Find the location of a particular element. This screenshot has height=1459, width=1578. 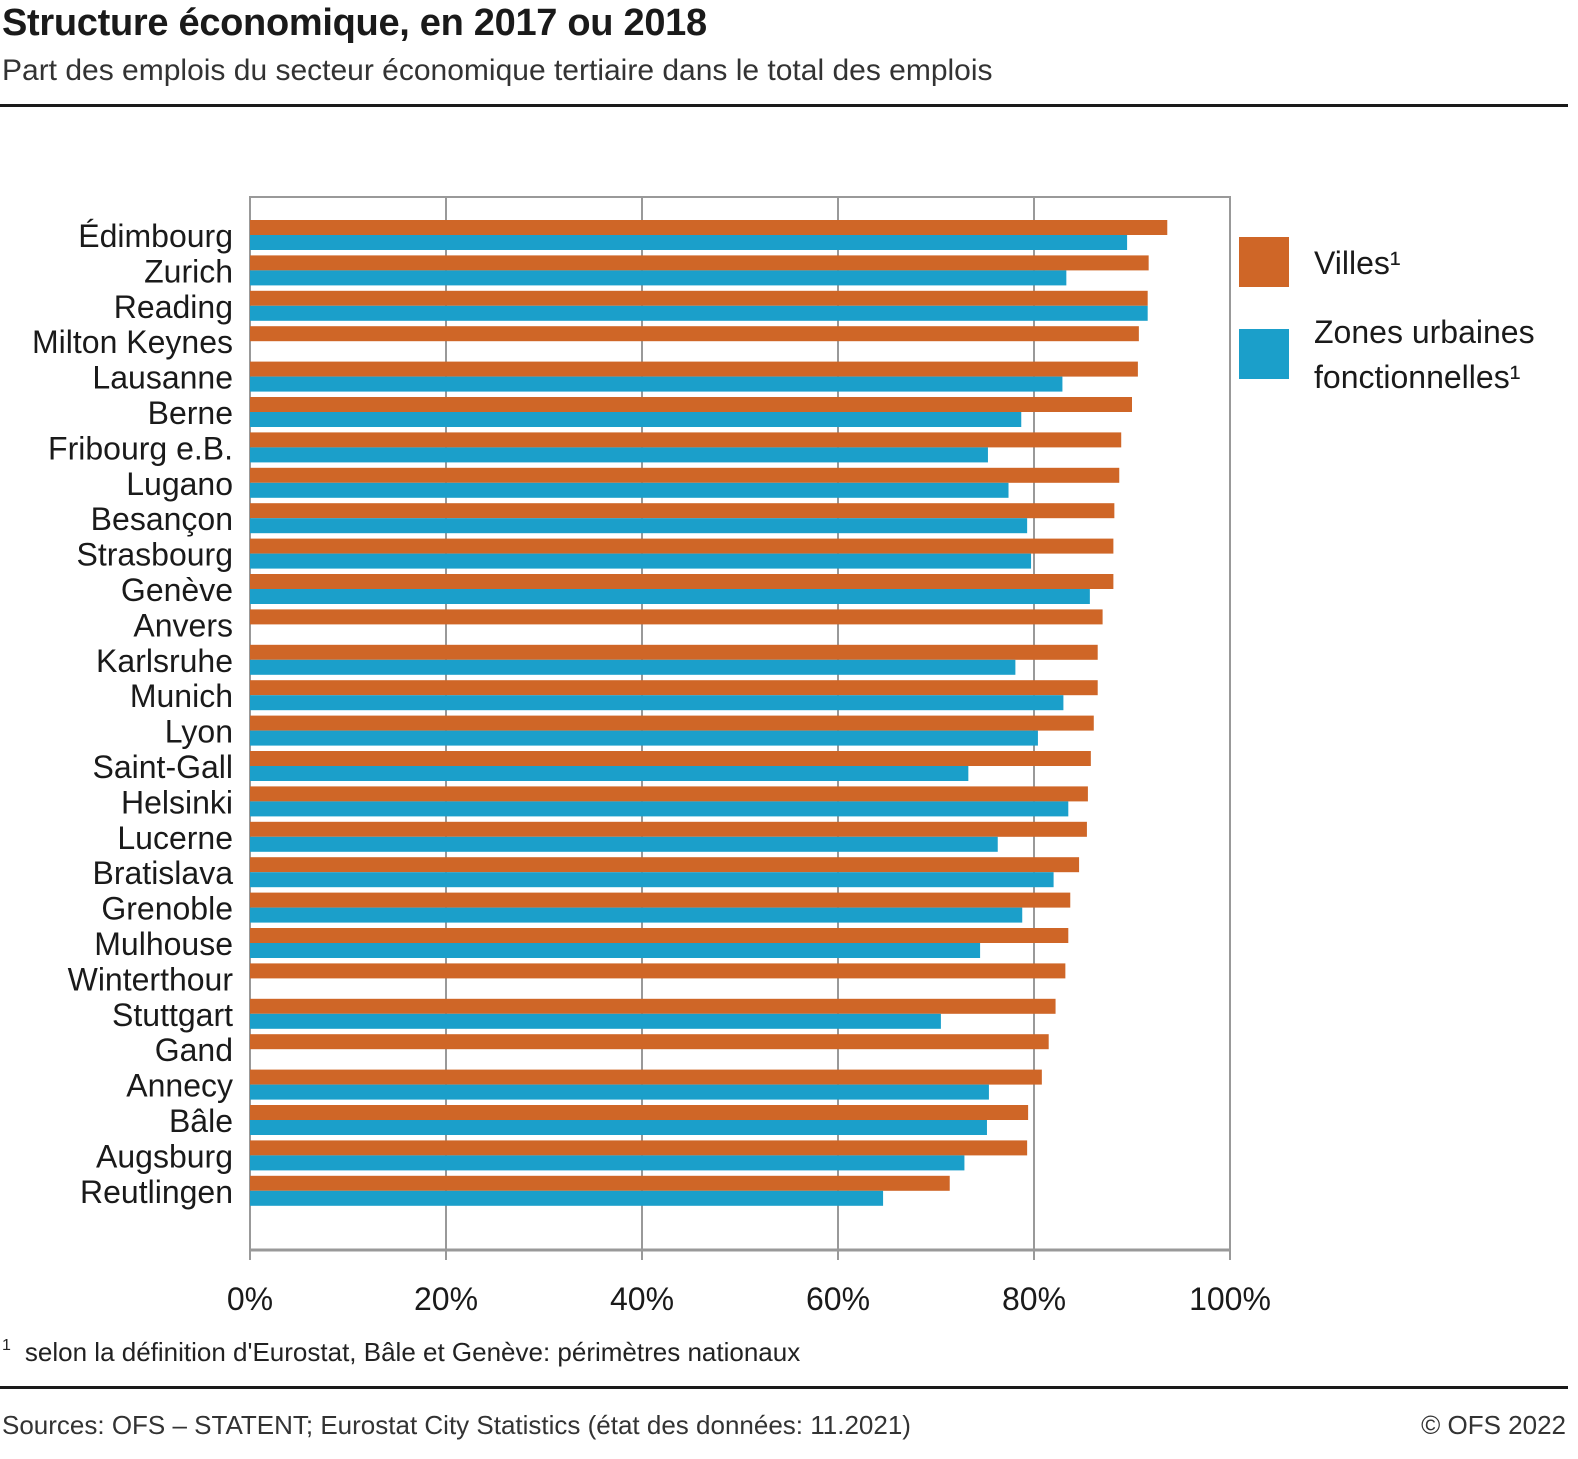

category-label: Augsburg is located at coordinates (164, 1156).